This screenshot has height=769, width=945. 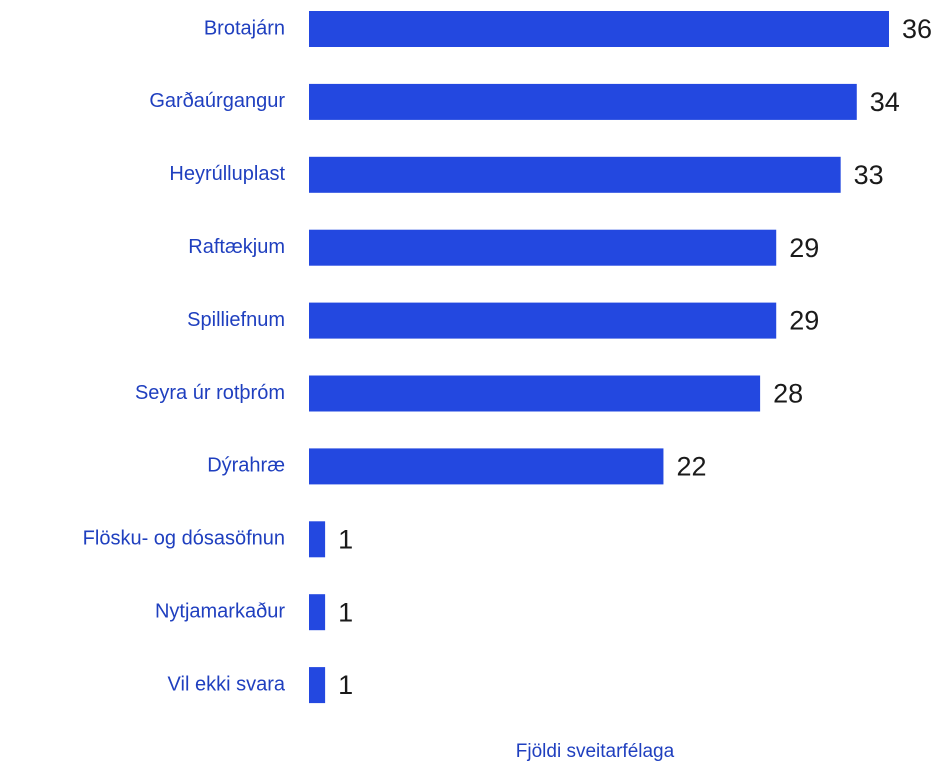 I want to click on value-label: 22, so click(x=691, y=467).